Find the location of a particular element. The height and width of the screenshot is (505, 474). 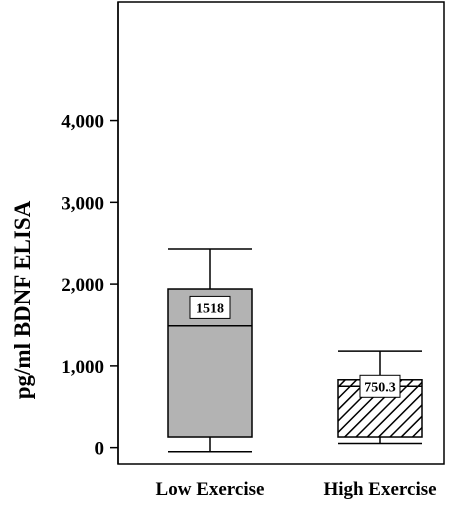

box-high-exercise: 750.3 is located at coordinates (380, 397).